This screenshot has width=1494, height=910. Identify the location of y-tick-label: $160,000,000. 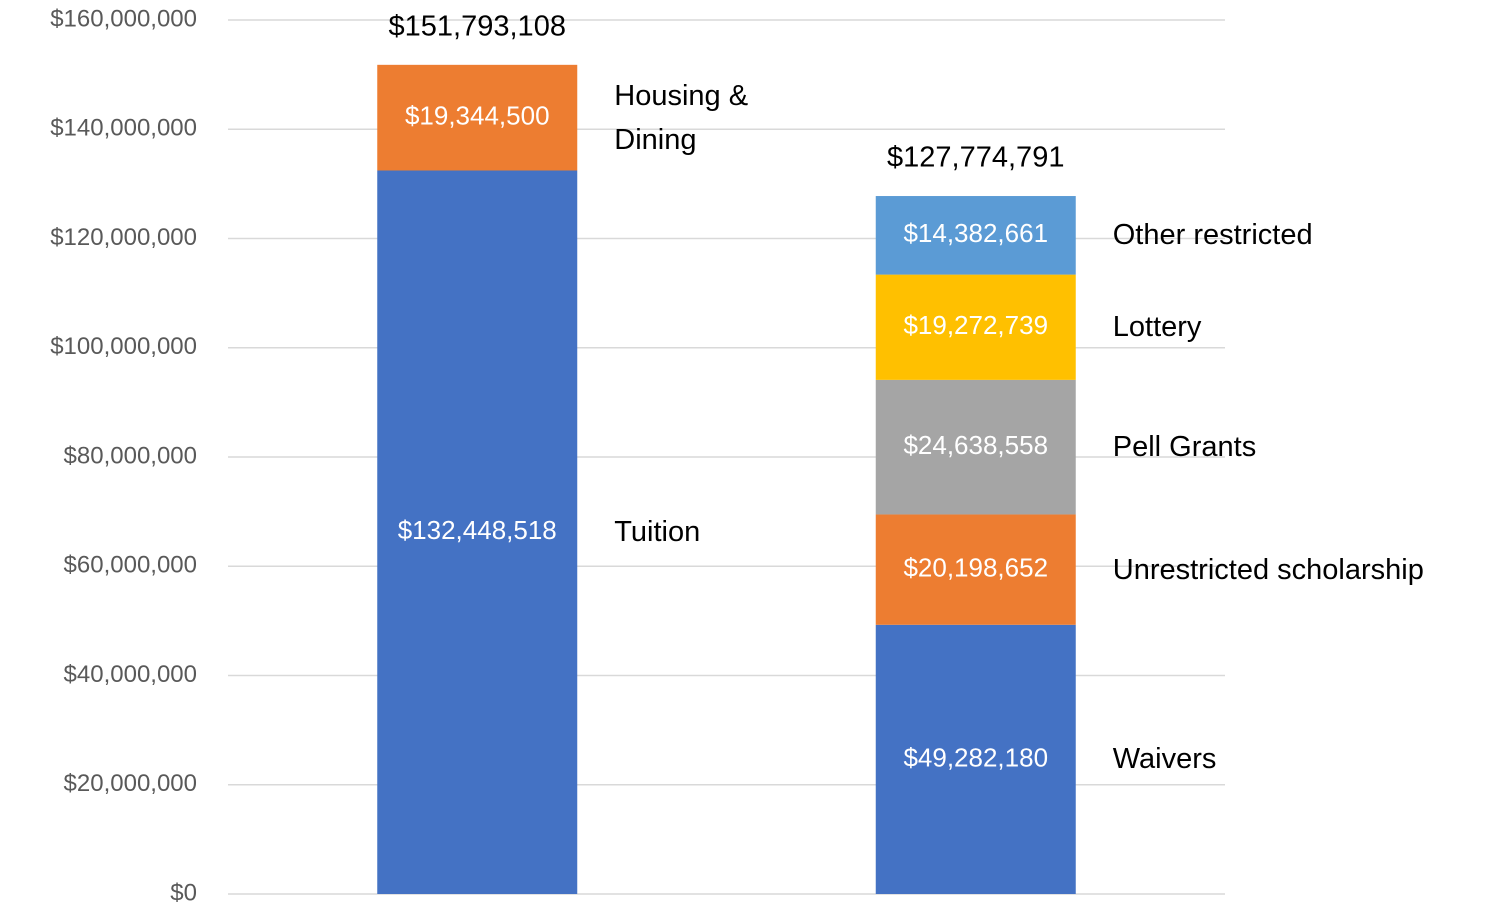
(123, 18).